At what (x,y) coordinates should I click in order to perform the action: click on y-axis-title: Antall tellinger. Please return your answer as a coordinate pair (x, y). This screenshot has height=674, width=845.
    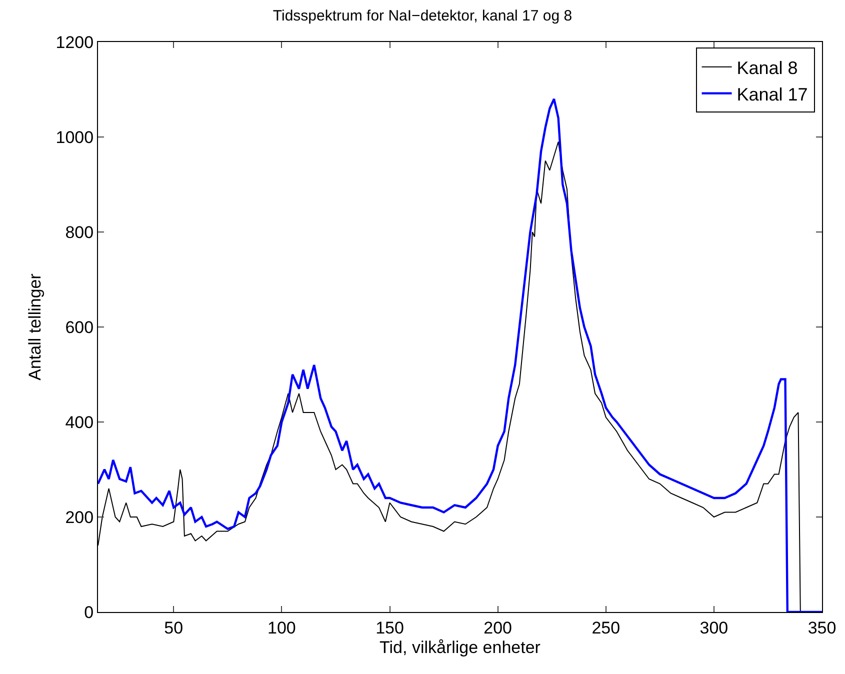
    Looking at the image, I should click on (34, 326).